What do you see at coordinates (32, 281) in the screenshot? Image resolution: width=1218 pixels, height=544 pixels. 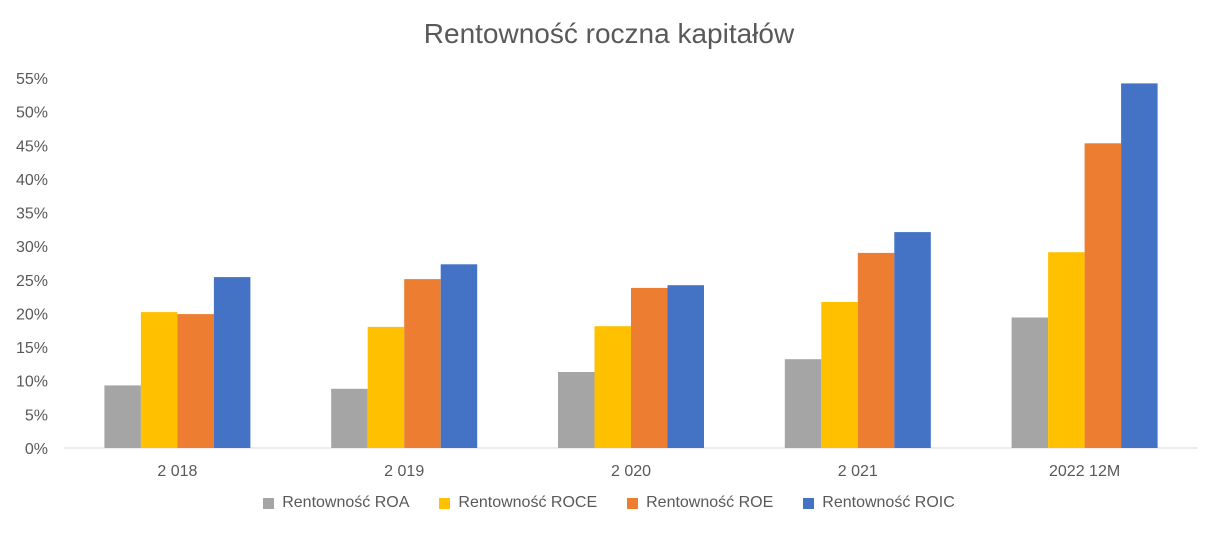 I see `y-tick-label: 25%` at bounding box center [32, 281].